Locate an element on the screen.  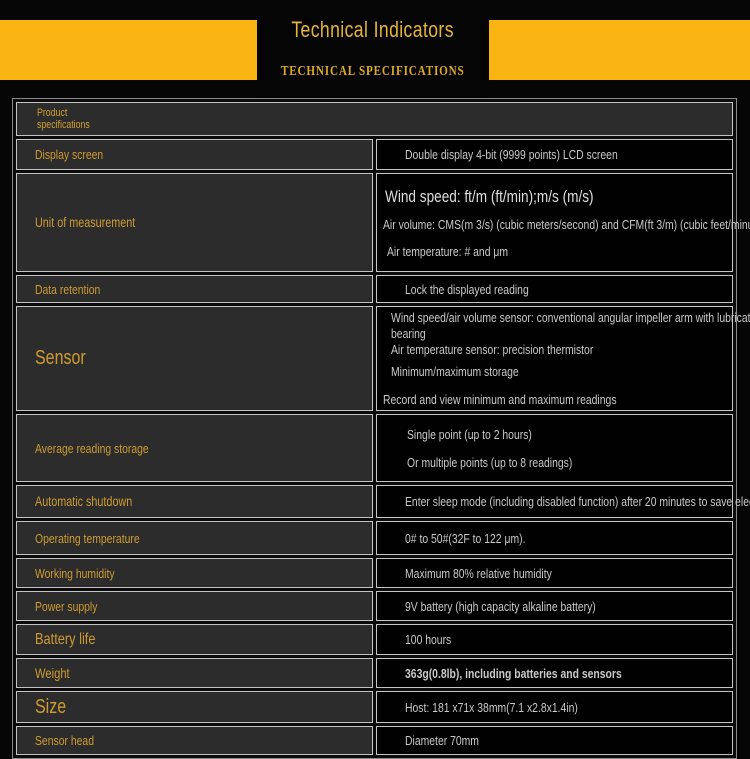
spec-row-battery-life: Battery life 100 hours is located at coordinates (374, 639).